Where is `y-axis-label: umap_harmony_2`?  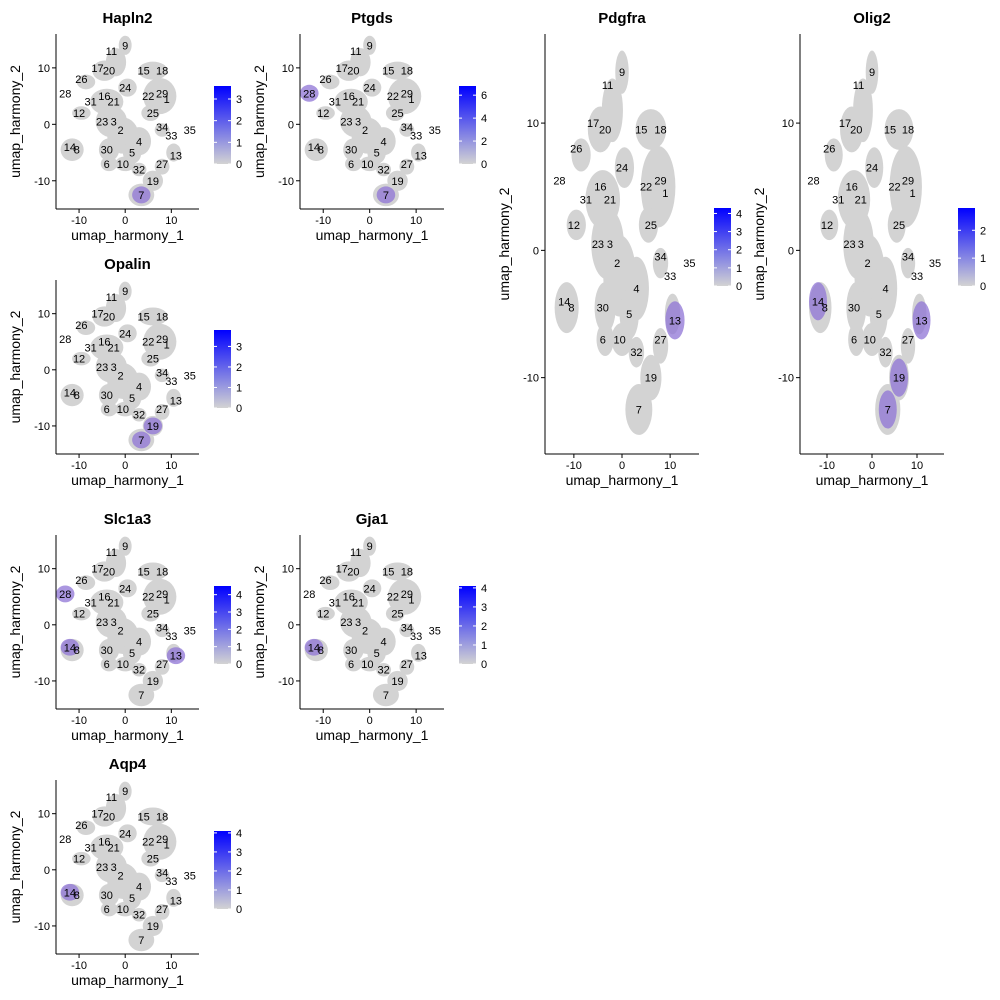
y-axis-label: umap_harmony_2 is located at coordinates (259, 621).